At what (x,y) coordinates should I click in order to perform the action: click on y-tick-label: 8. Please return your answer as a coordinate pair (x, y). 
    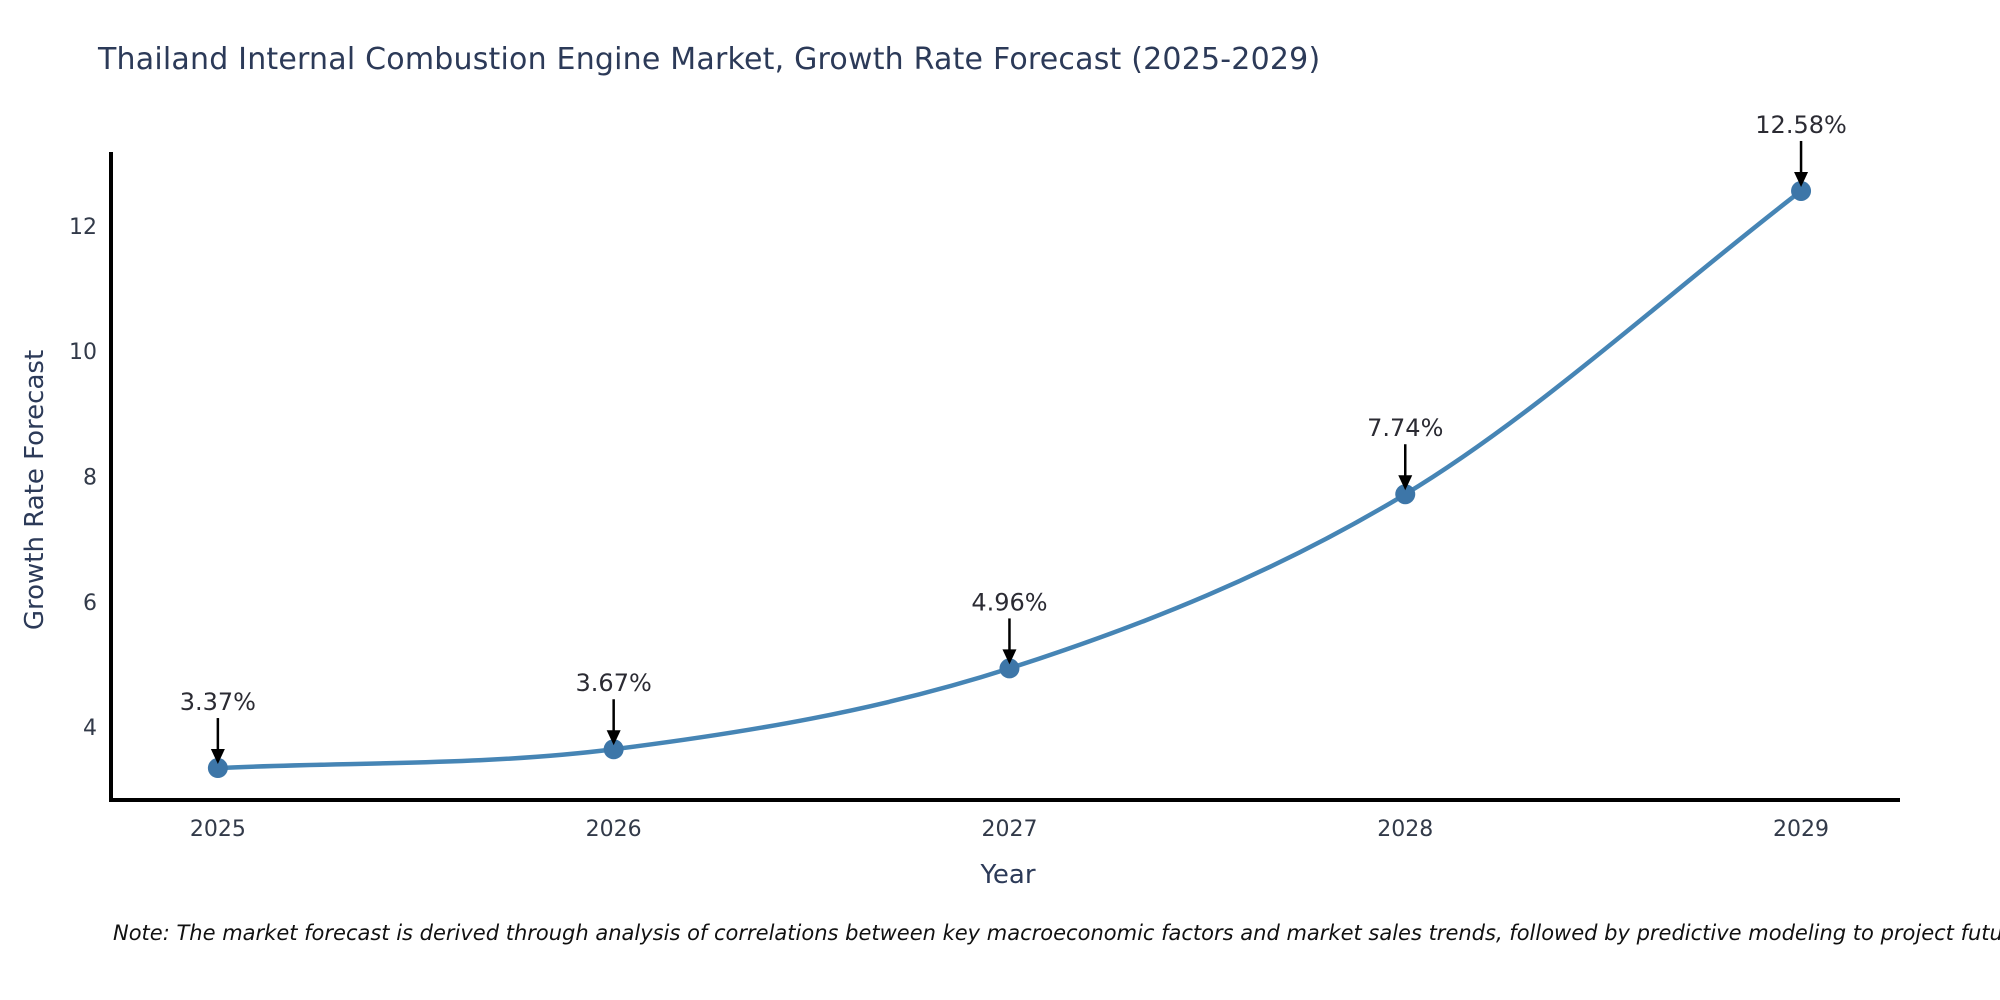
    Looking at the image, I should click on (90, 477).